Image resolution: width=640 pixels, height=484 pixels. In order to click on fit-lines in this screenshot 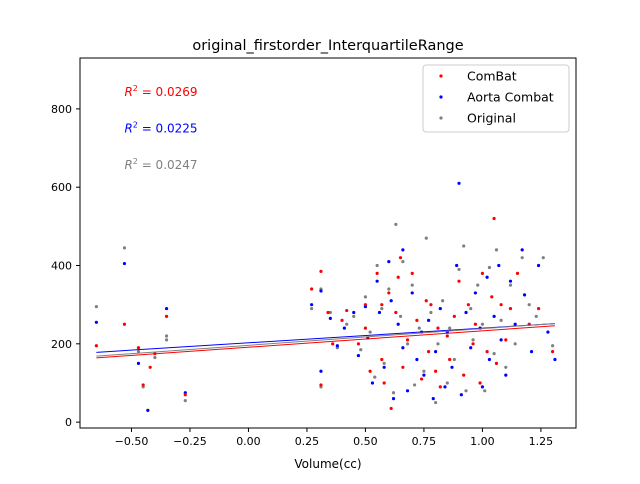, I will do `click(325, 340)`.